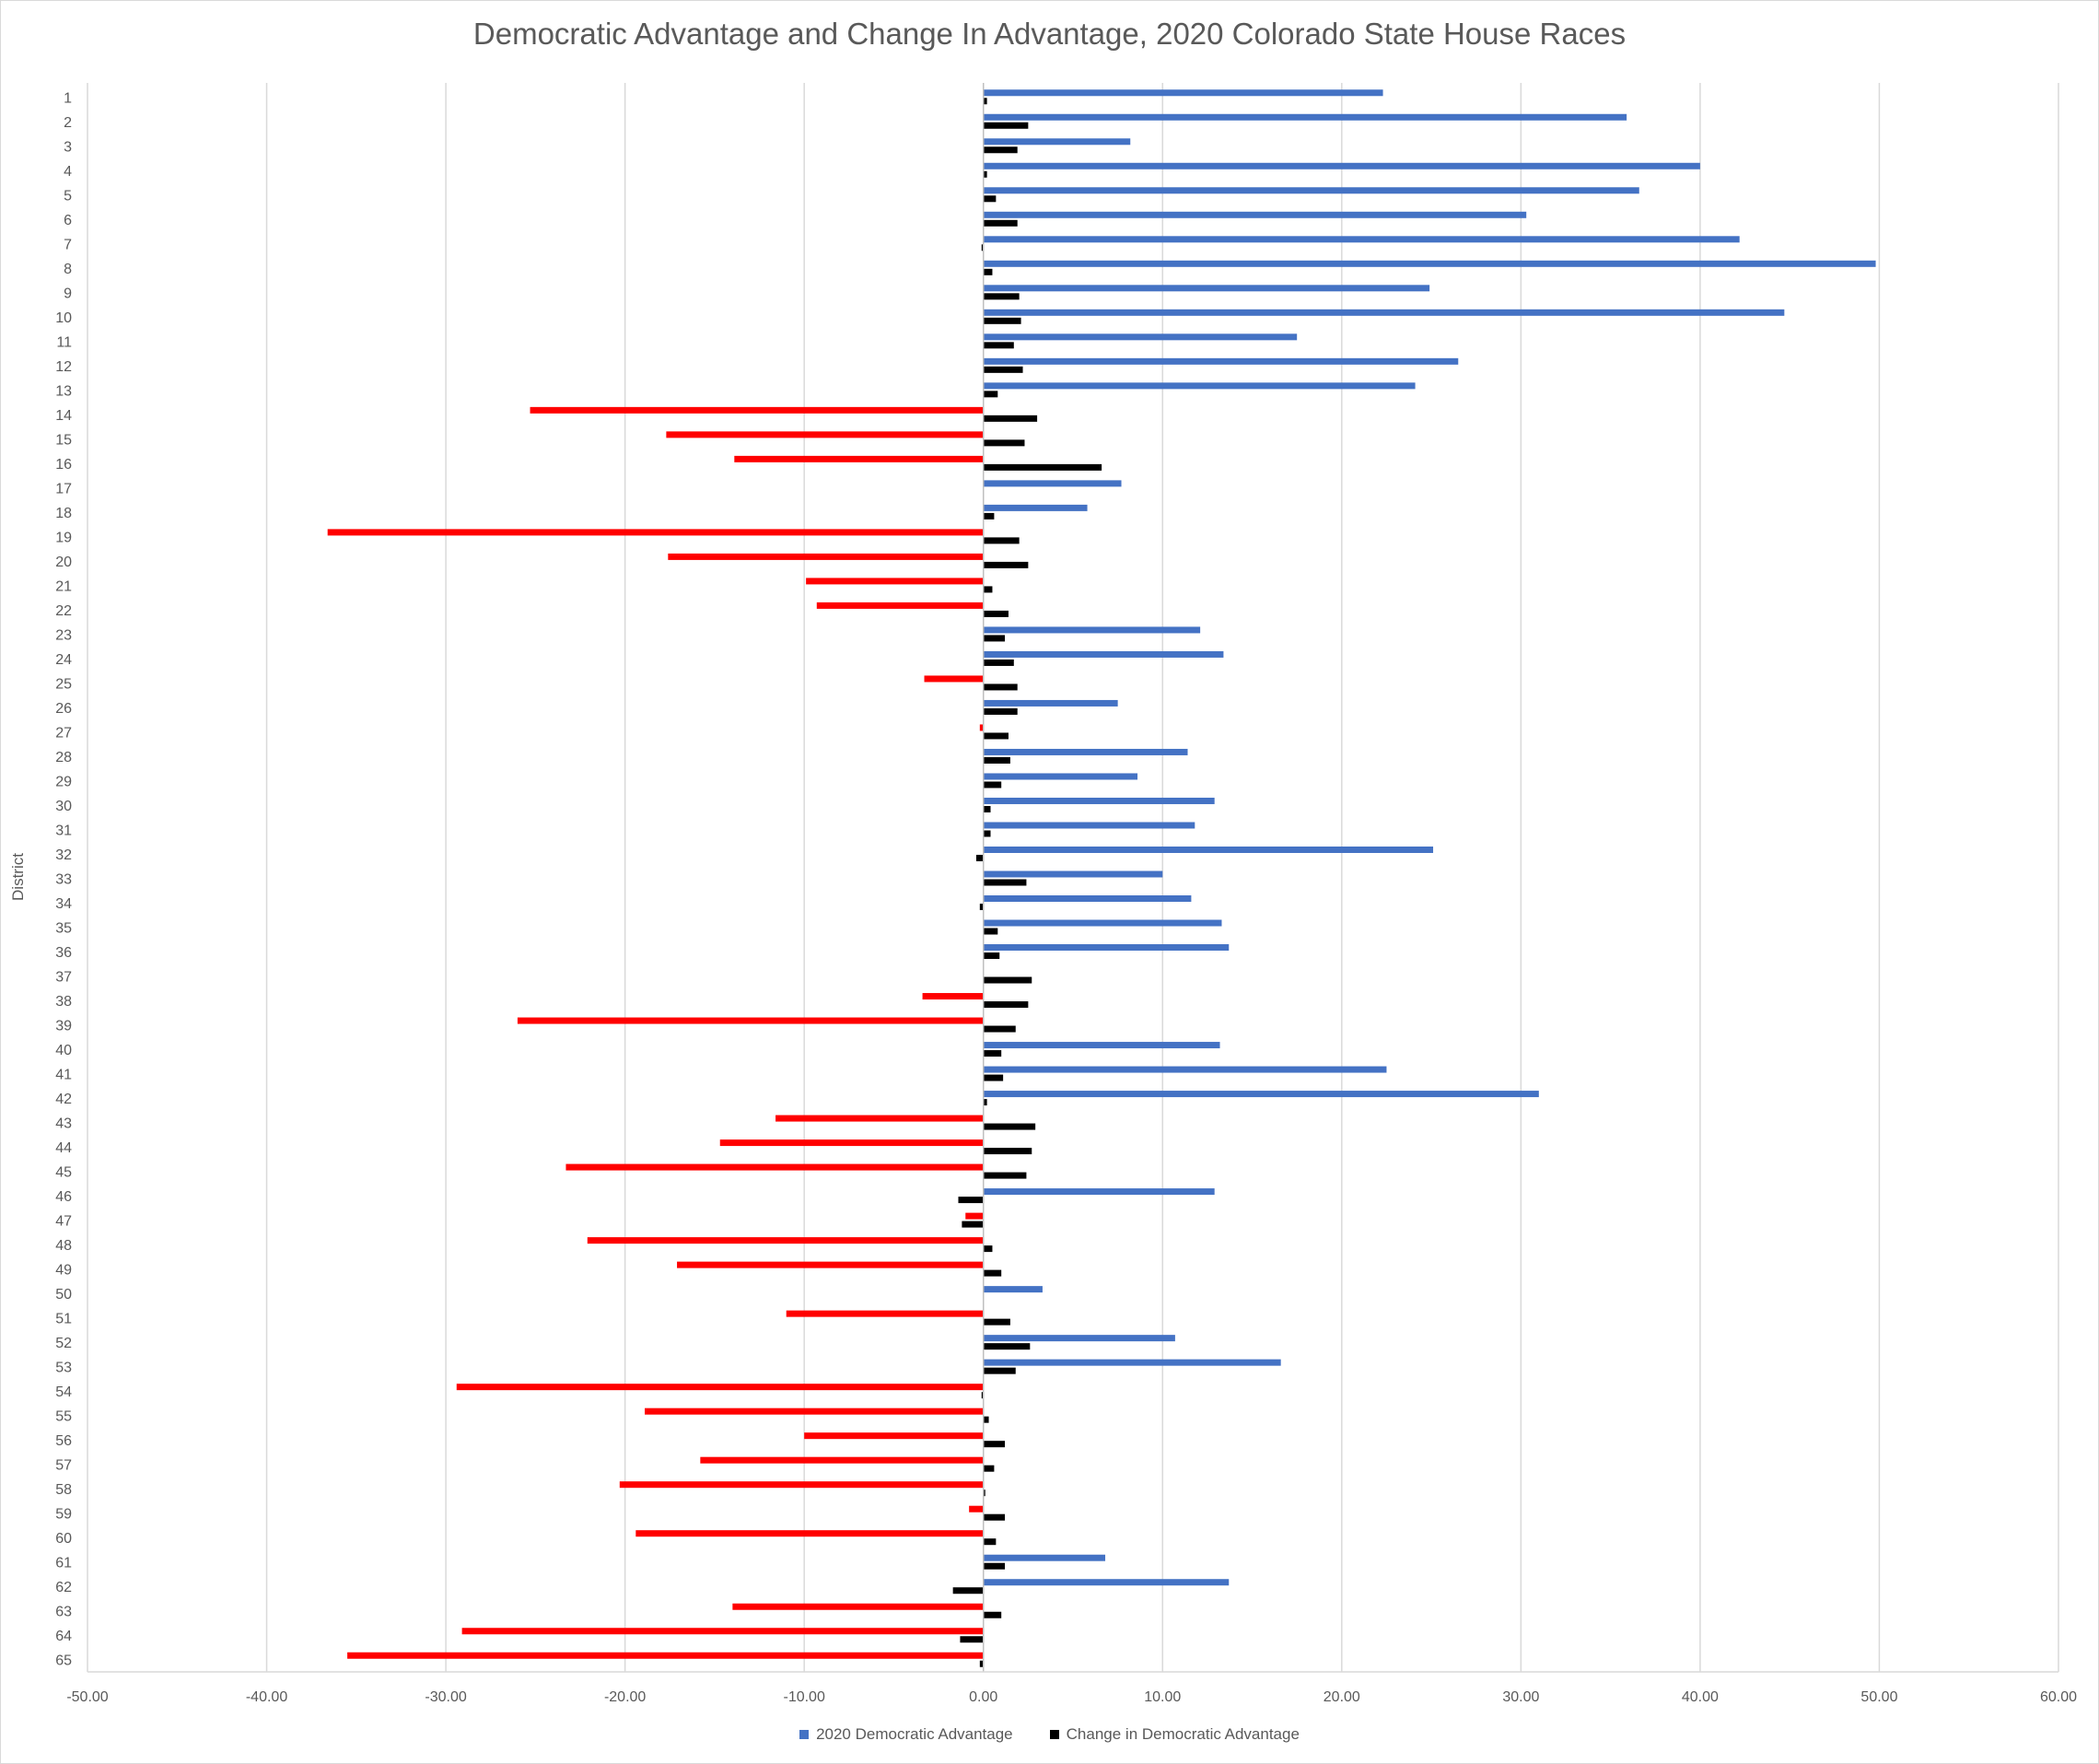 The height and width of the screenshot is (1764, 2099). What do you see at coordinates (63, 1075) in the screenshot?
I see `category-label: 41` at bounding box center [63, 1075].